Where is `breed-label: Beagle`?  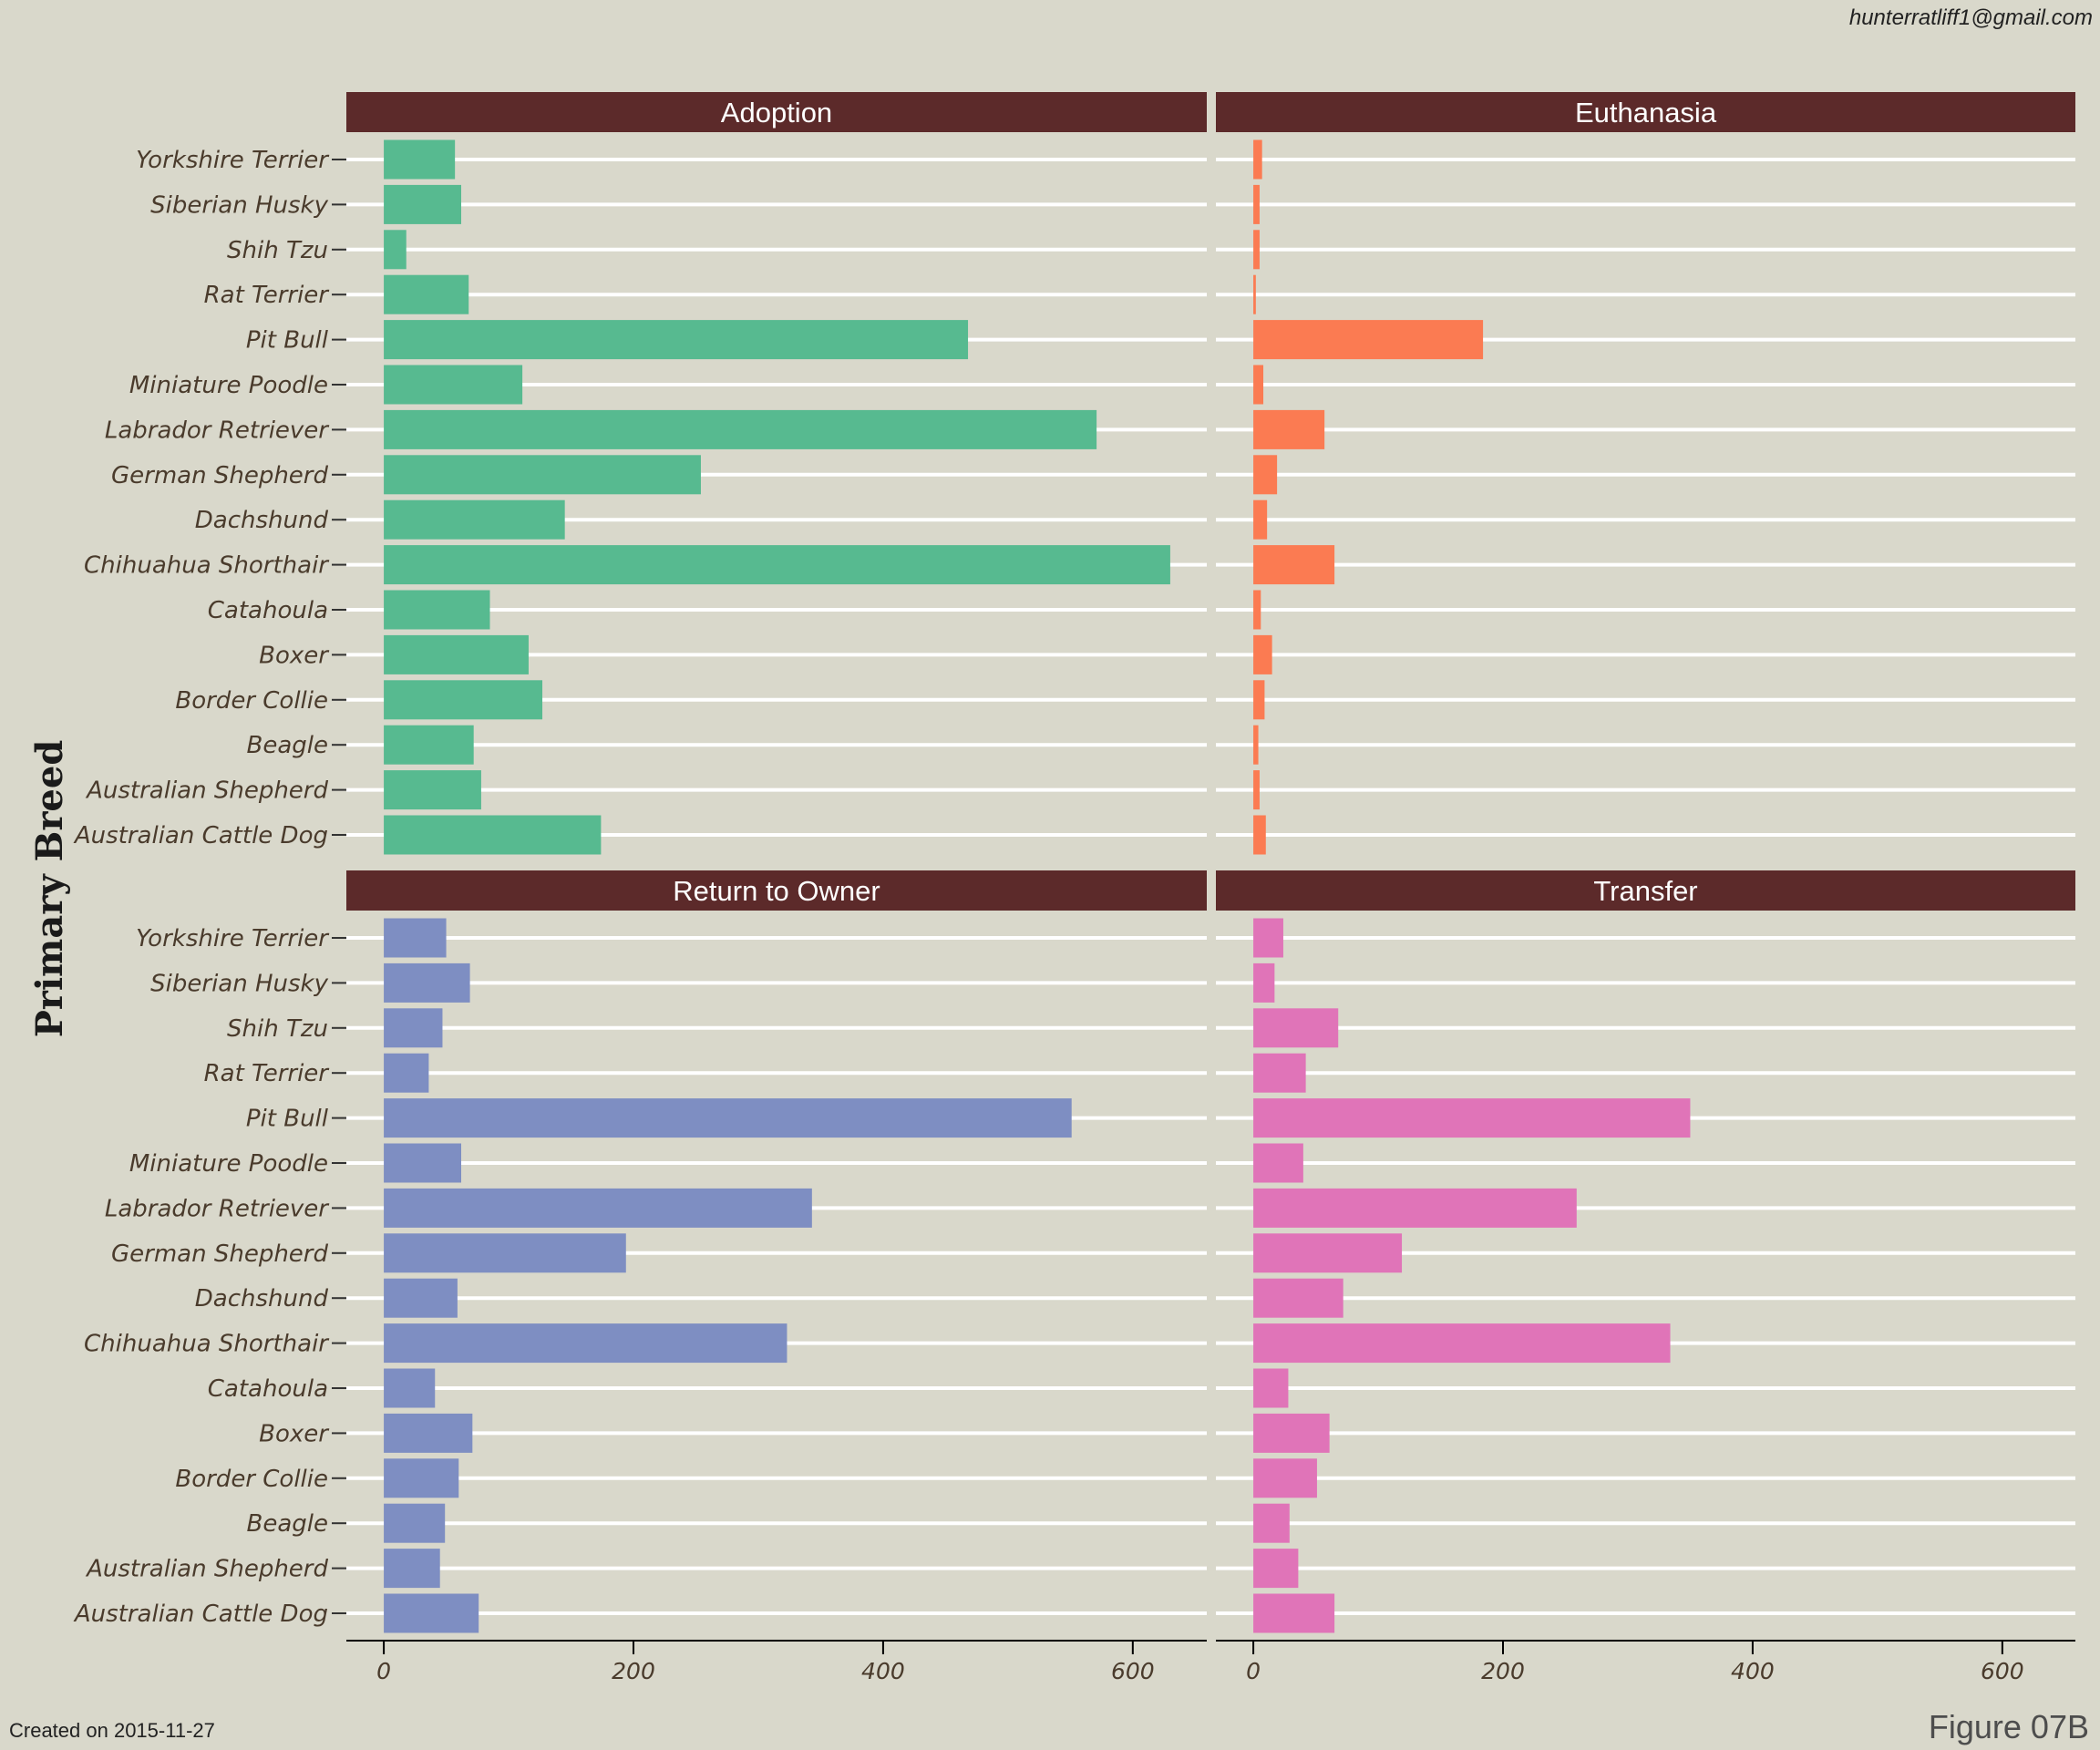
breed-label: Beagle is located at coordinates (288, 746).